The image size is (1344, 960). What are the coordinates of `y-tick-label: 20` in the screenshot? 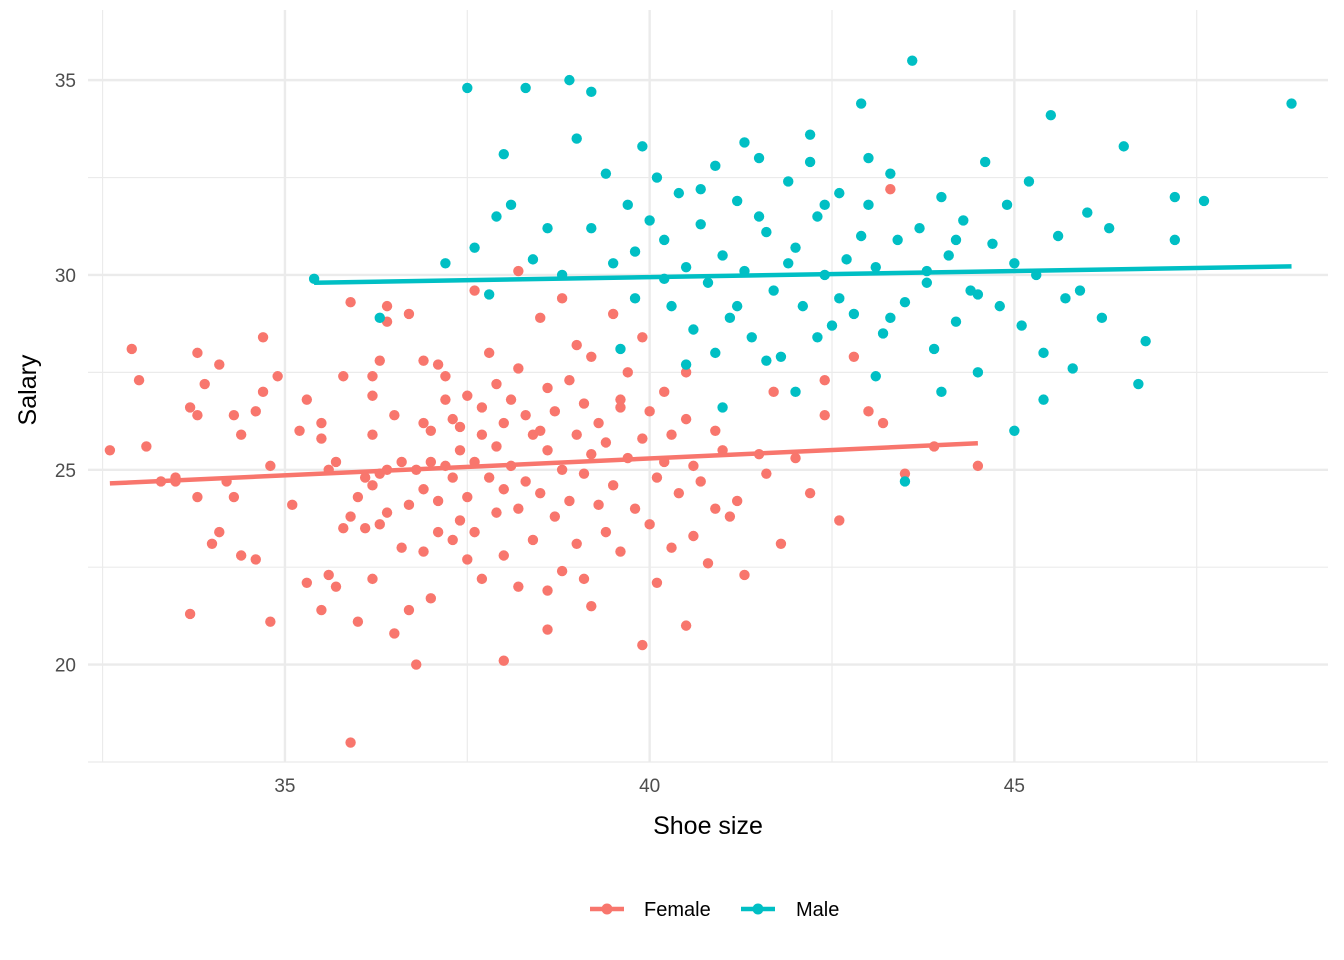 It's located at (65, 666).